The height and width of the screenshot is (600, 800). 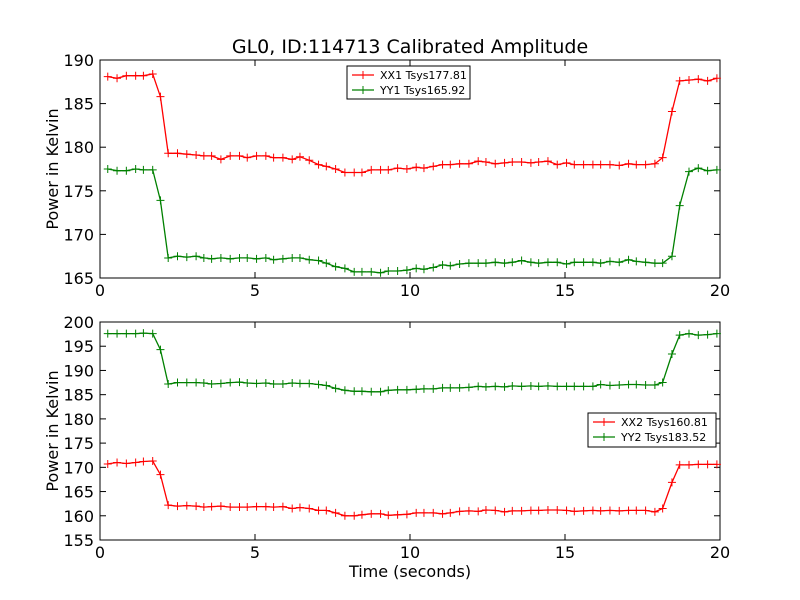 What do you see at coordinates (78, 346) in the screenshot?
I see `bottom-y-tick-label: 195` at bounding box center [78, 346].